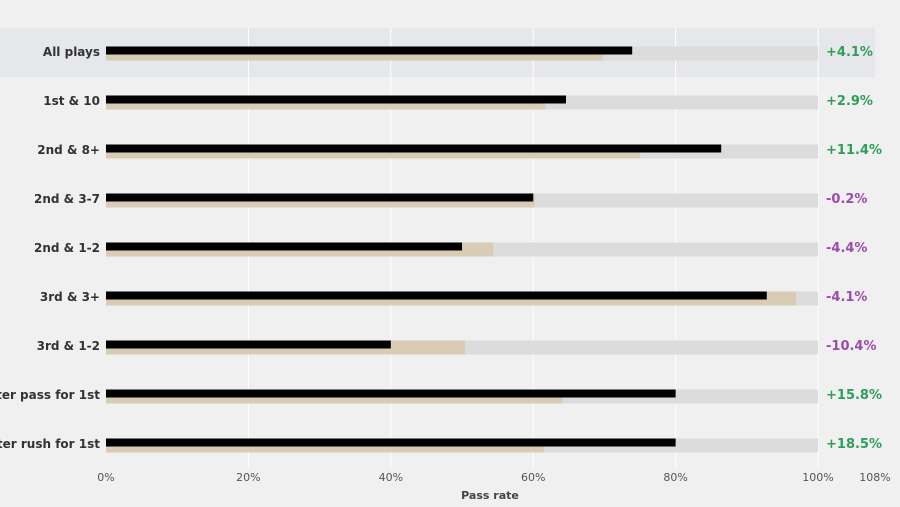 The height and width of the screenshot is (507, 900). Describe the element at coordinates (50, 395) in the screenshot. I see `category-label: After pass for 1st` at that location.